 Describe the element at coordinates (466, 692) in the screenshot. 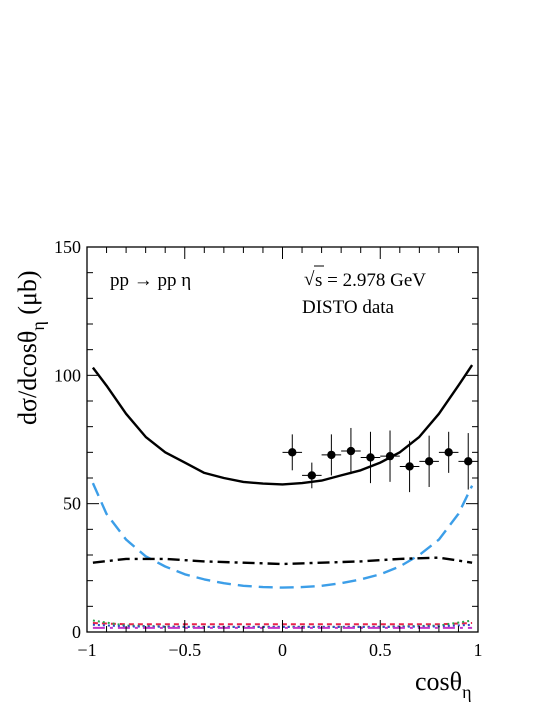

I see `x-axis-title-sub: η` at that location.